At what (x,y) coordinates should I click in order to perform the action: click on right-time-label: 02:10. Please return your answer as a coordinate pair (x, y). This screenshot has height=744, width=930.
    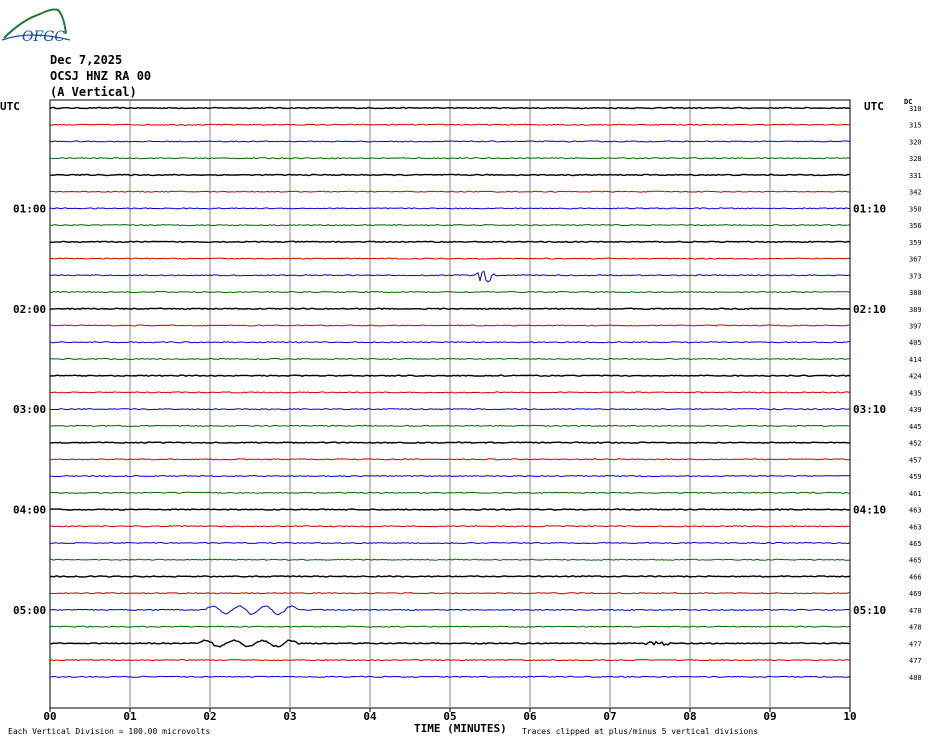
    Looking at the image, I should click on (869, 309).